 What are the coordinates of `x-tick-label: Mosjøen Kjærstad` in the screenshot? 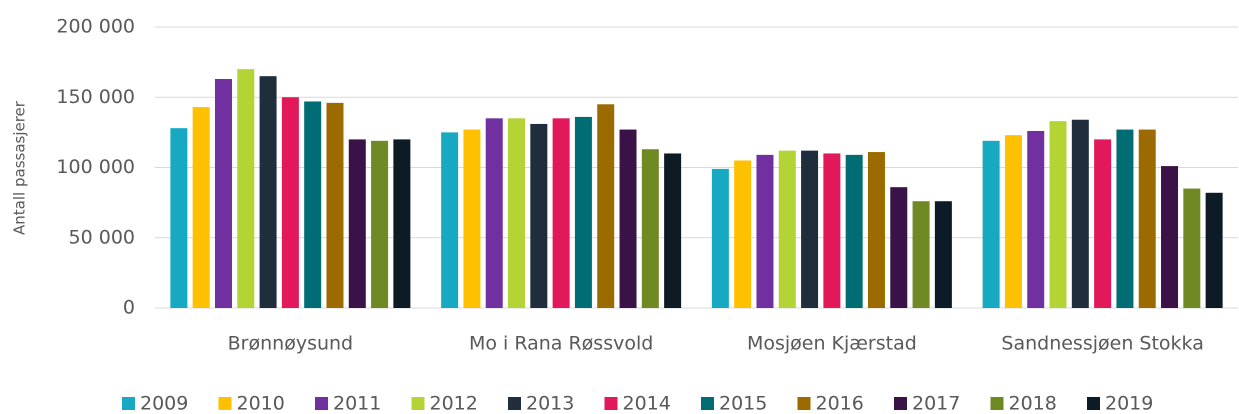 It's located at (832, 344).